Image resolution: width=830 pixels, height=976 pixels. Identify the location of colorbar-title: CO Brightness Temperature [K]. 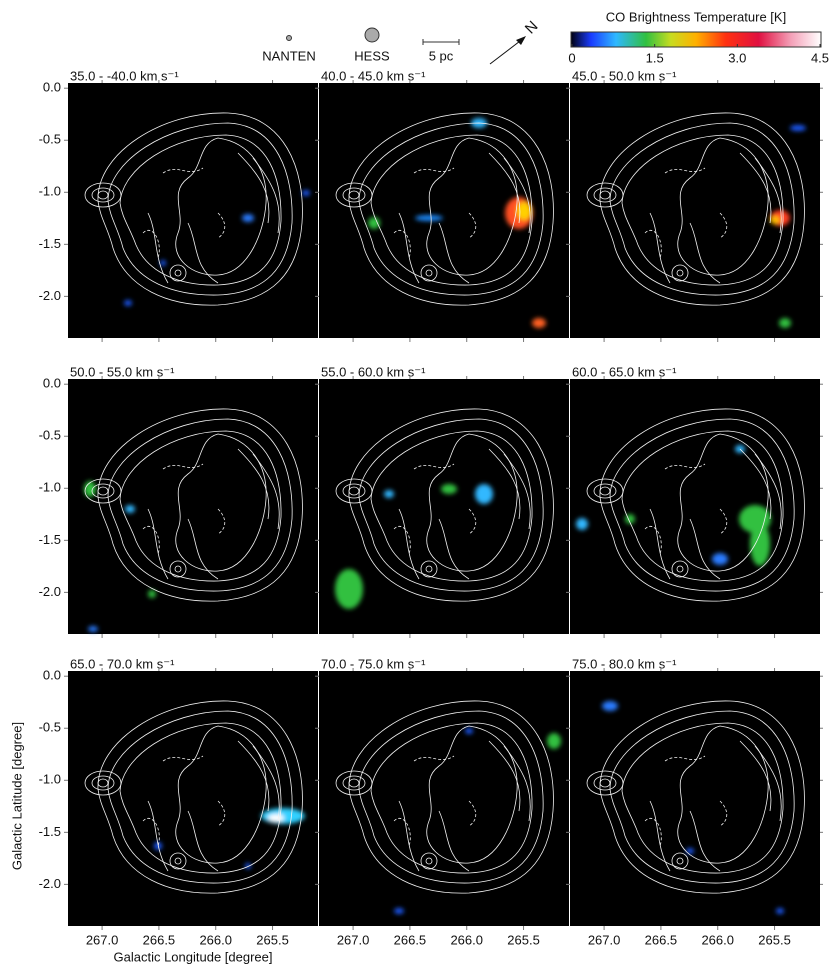
(696, 16).